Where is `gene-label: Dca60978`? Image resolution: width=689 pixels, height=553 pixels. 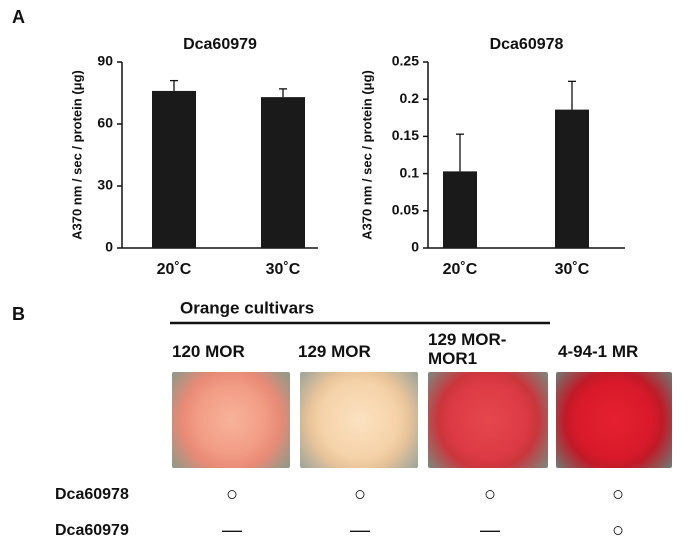
gene-label: Dca60978 is located at coordinates (92, 494).